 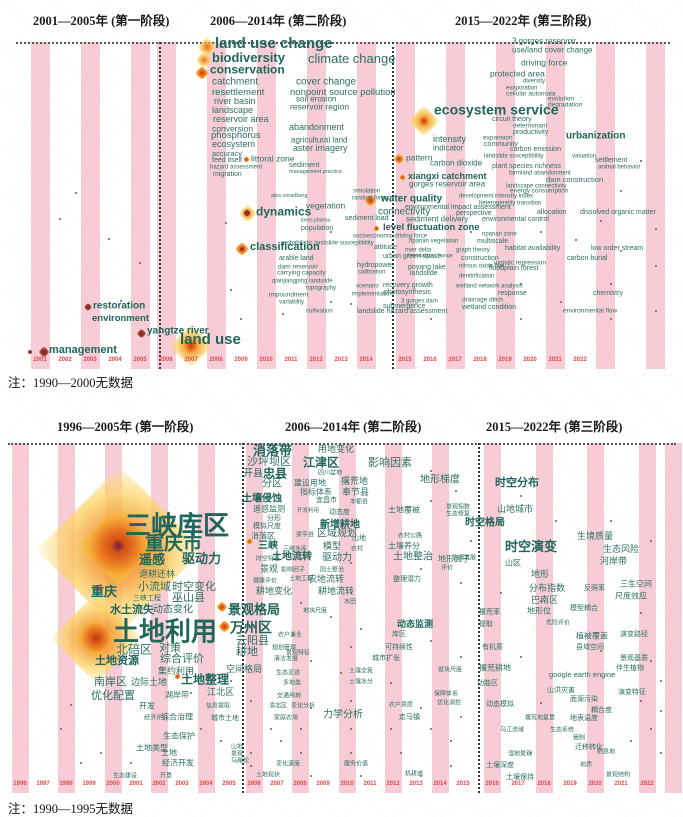 What do you see at coordinates (517, 73) in the screenshot?
I see `keyword-label: protected area` at bounding box center [517, 73].